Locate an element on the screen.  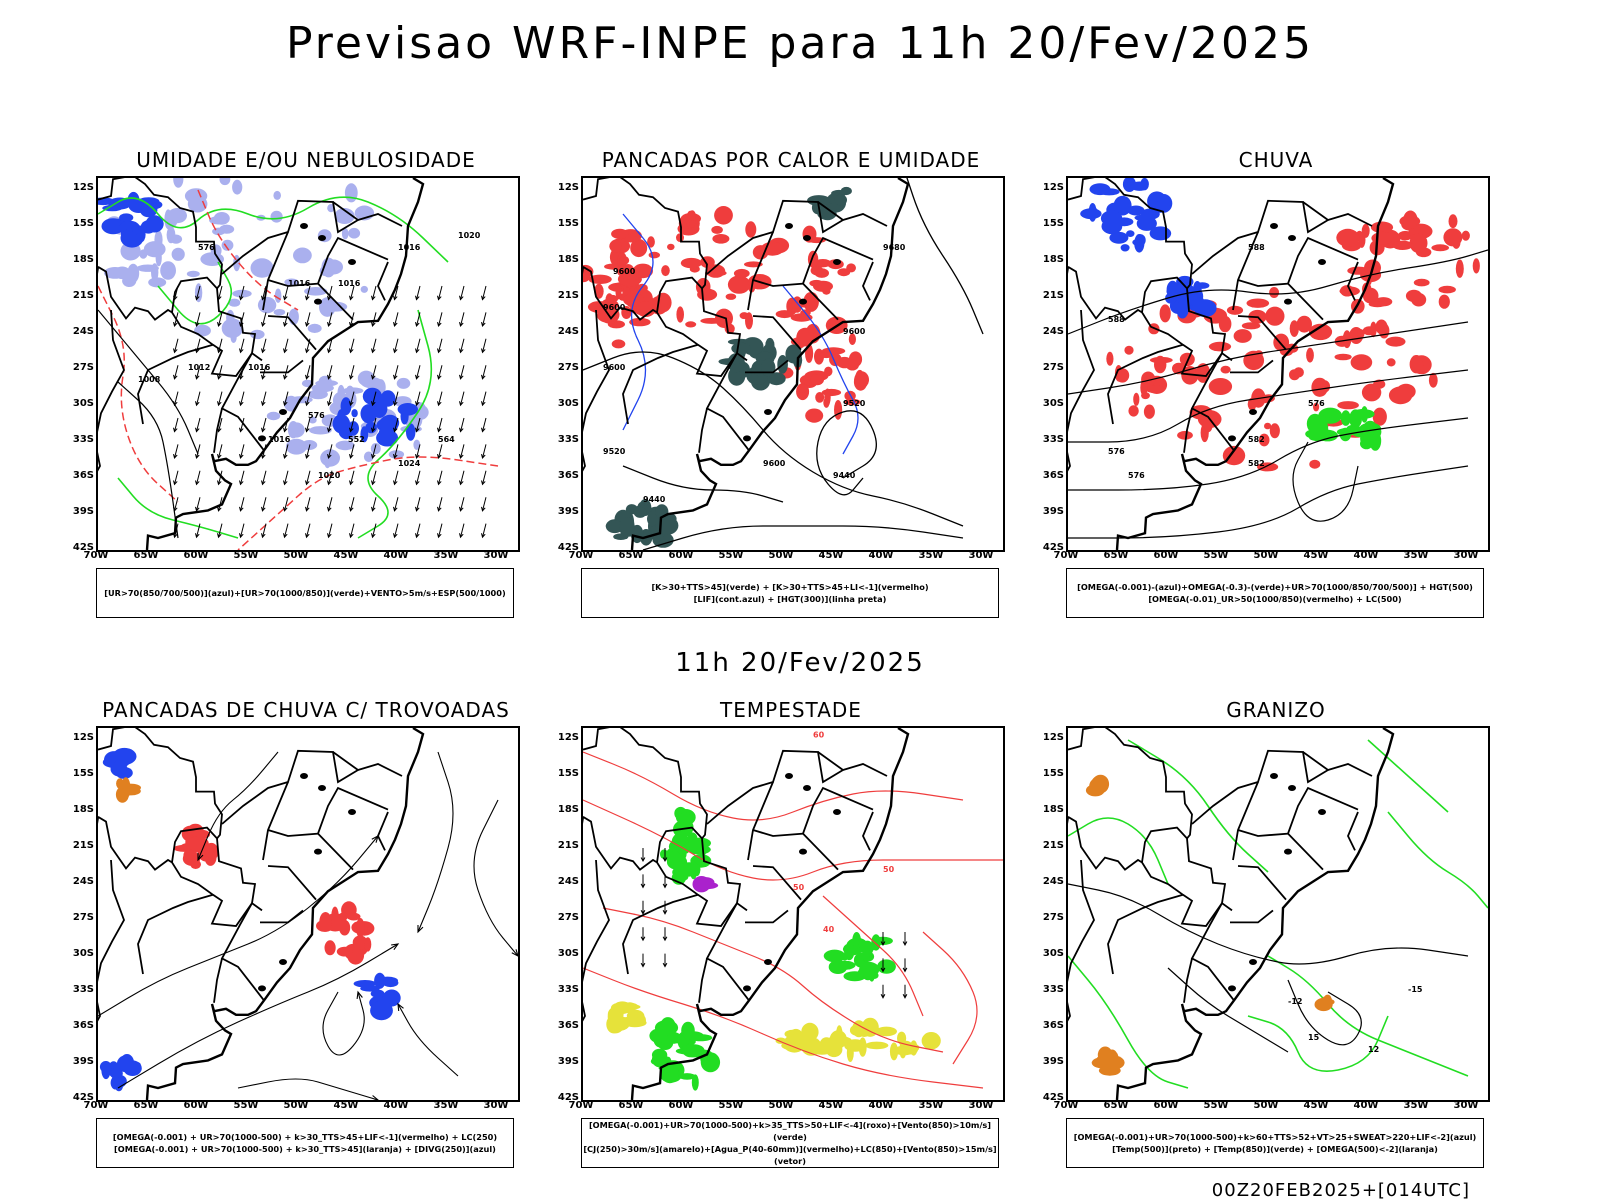
map-area: 588 588 582 576 576 576 582 is located at coordinates (1278, 364).